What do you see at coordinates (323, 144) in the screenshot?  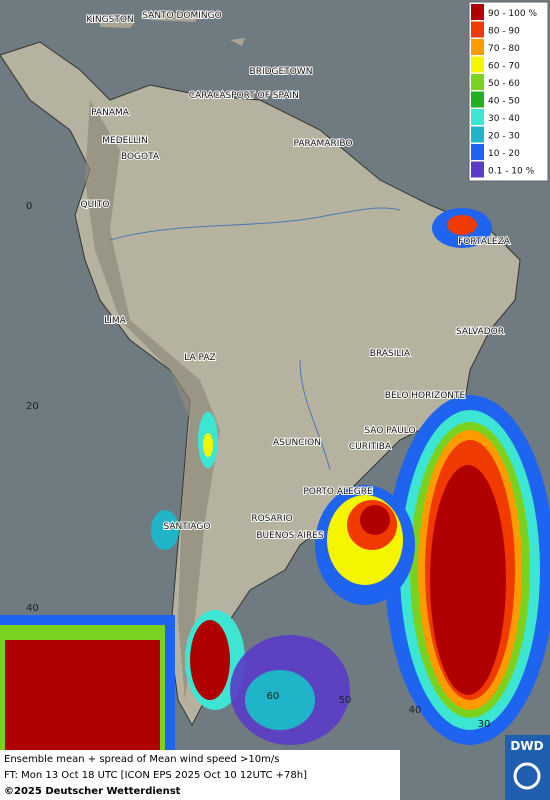 I see `city-label: PARAMARIBO` at bounding box center [323, 144].